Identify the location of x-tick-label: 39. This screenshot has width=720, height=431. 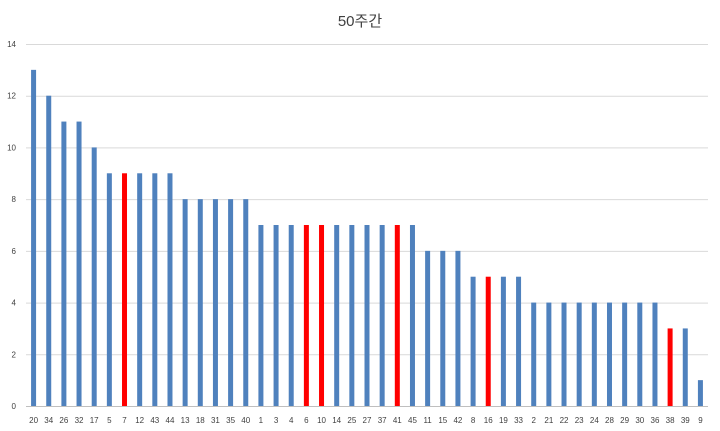
(685, 420).